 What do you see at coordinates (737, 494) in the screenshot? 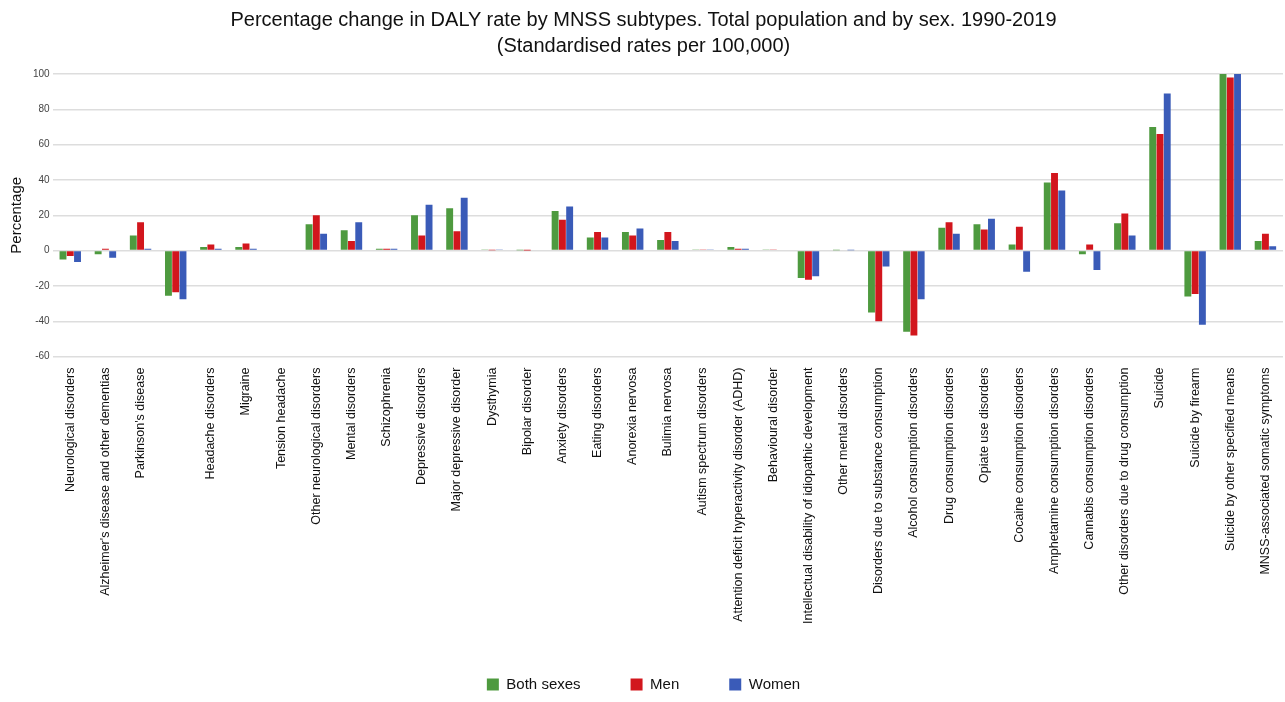
I see `x-tick-label: Attention deficit hyperactivity disorder (ADHD)` at bounding box center [737, 494].